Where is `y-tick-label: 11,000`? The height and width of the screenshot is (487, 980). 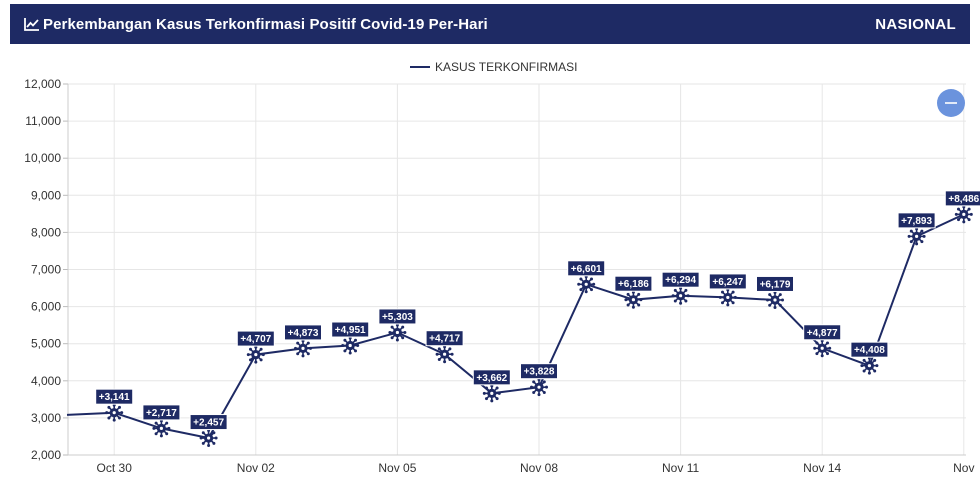 y-tick-label: 11,000 is located at coordinates (43, 121).